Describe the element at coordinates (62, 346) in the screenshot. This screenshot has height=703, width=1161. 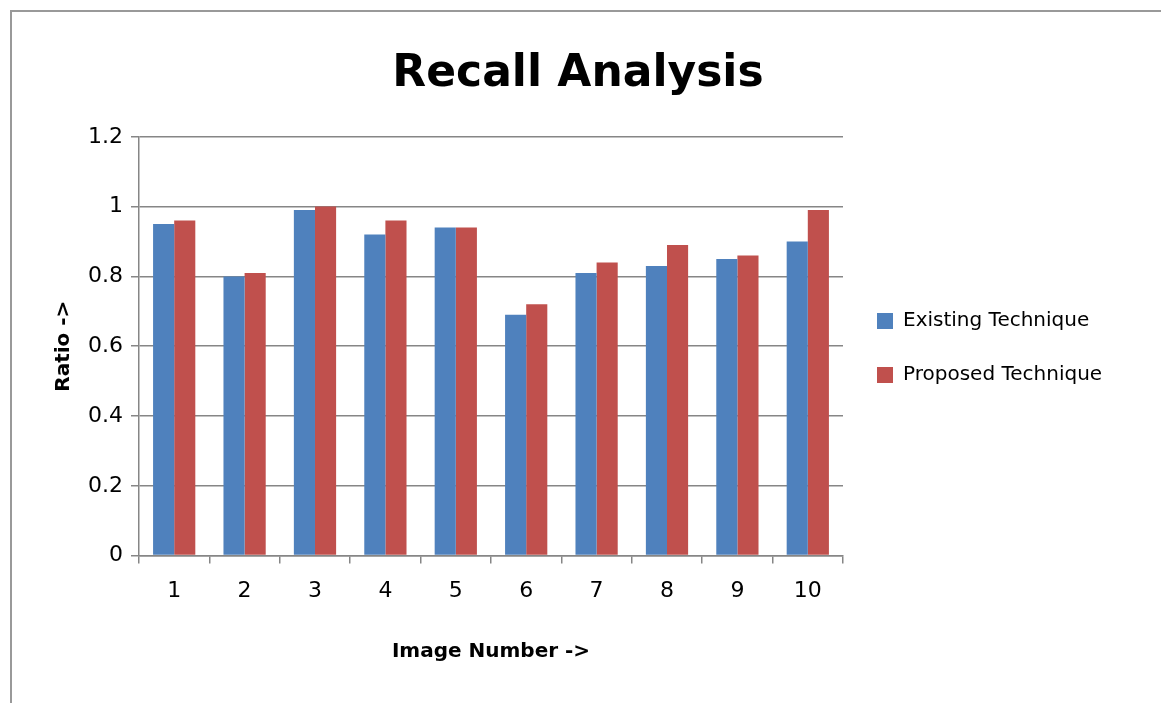
I see `y-axis-title: Ratio ->` at that location.